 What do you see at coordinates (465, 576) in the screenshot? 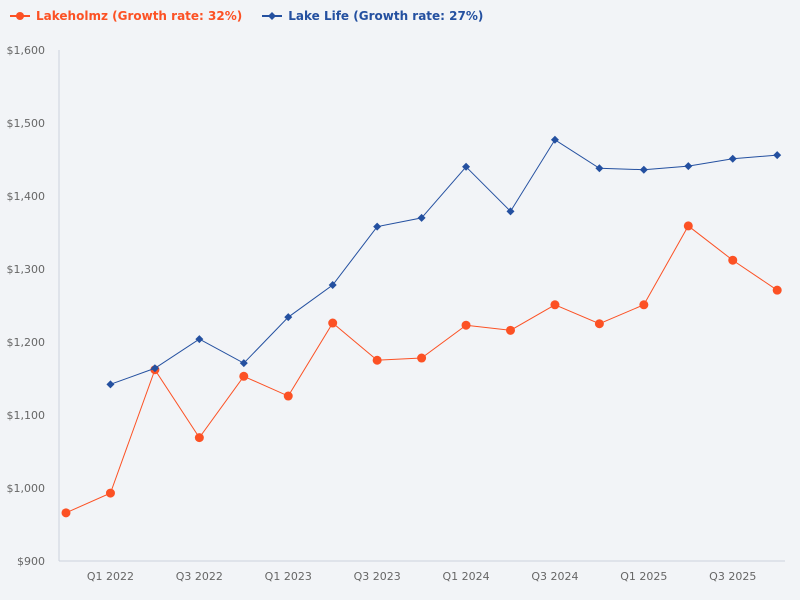
I see `x-tick-label: Q1 2024` at bounding box center [465, 576].